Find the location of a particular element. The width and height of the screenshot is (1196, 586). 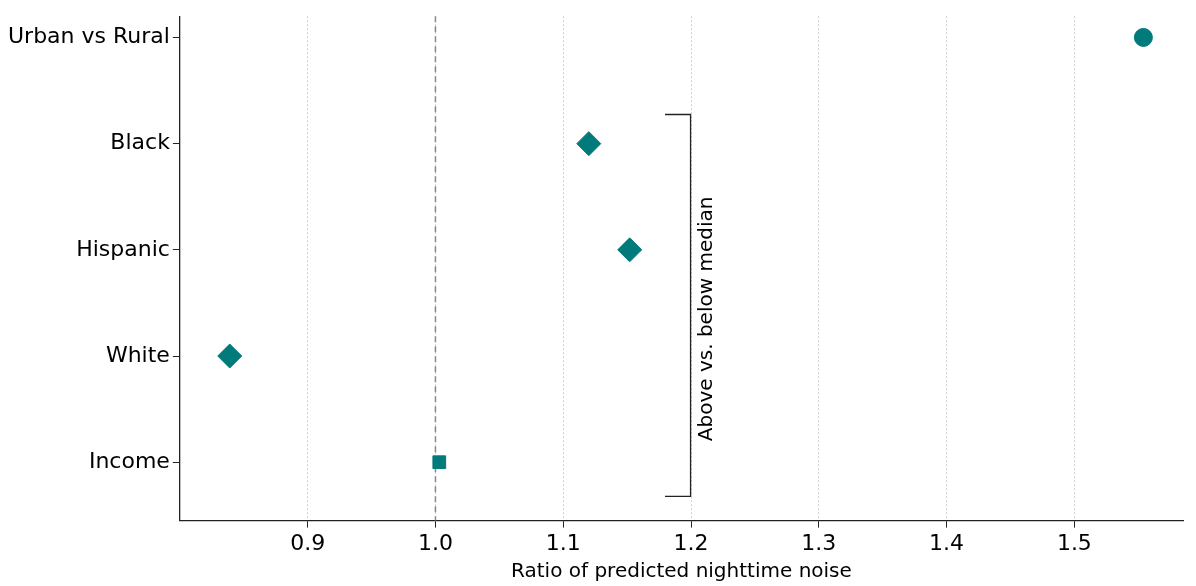

y-tick-label: Hispanic is located at coordinates (123, 248).